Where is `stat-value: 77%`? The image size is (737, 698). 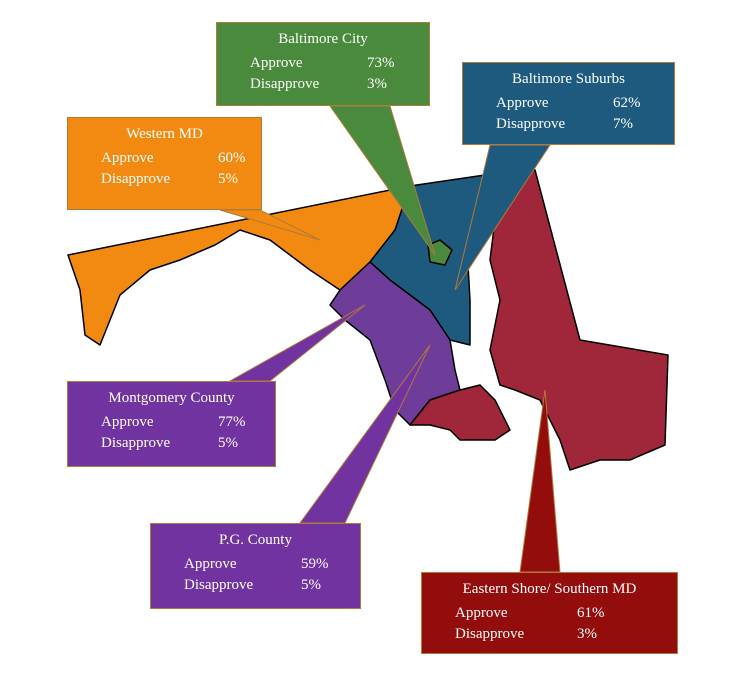 stat-value: 77% is located at coordinates (232, 422).